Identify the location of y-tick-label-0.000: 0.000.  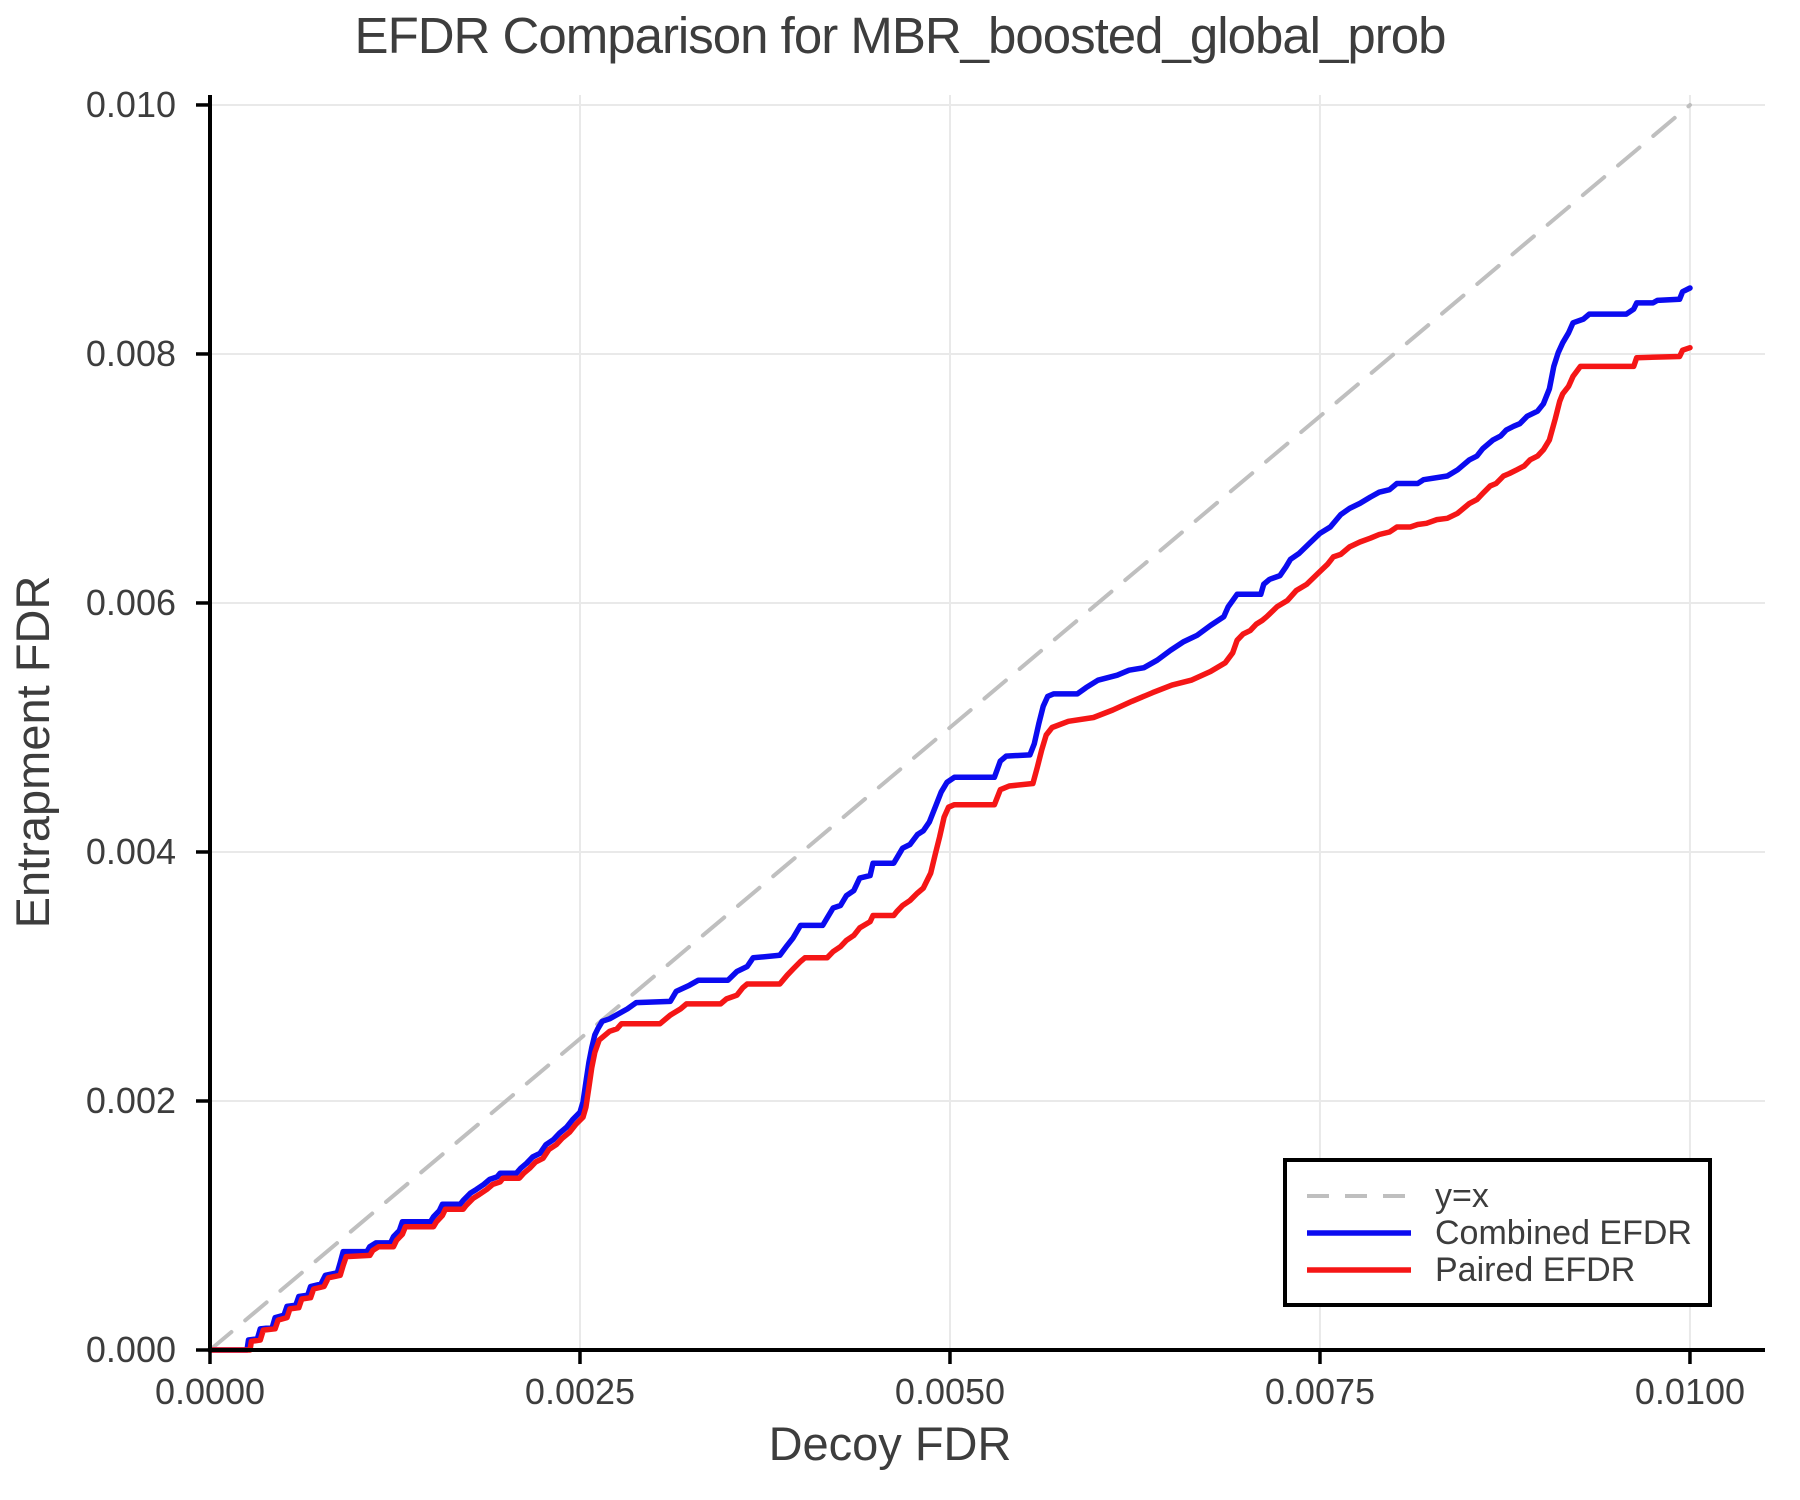
(131, 1349).